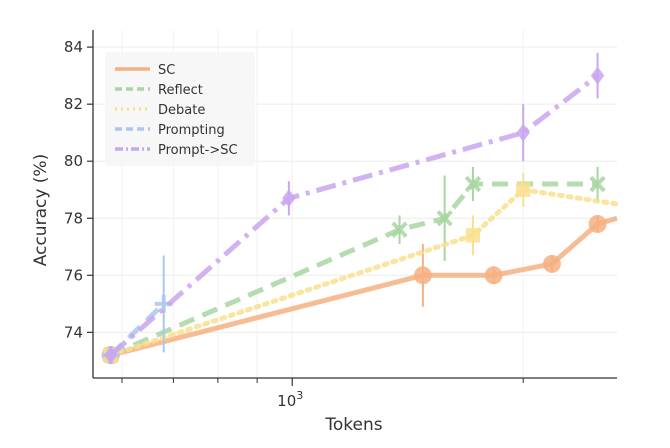 The width and height of the screenshot is (670, 448). I want to click on legend-label: Debate, so click(181, 110).